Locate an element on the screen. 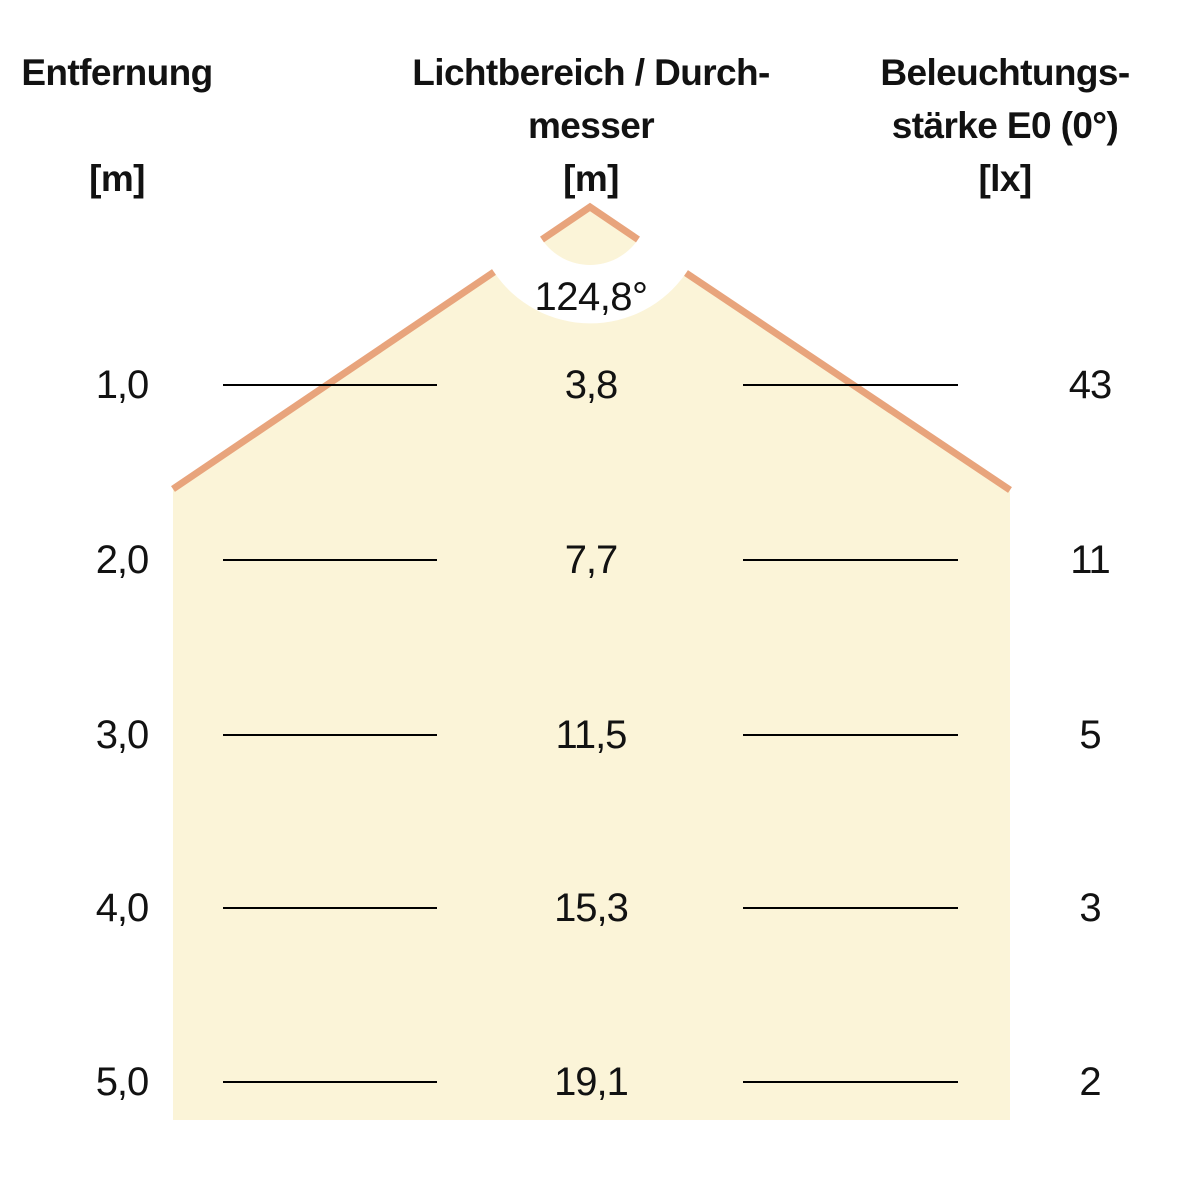 This screenshot has width=1182, height=1182. distance-value: 2,0 is located at coordinates (122, 560).